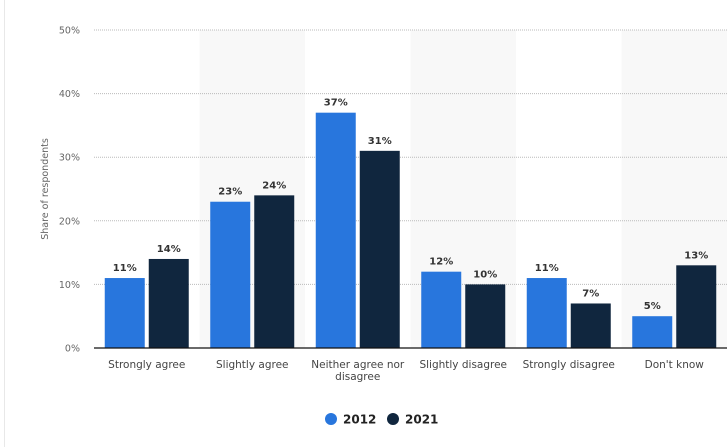 The image size is (727, 447). What do you see at coordinates (69, 94) in the screenshot?
I see `y-tick-label: 40%` at bounding box center [69, 94].